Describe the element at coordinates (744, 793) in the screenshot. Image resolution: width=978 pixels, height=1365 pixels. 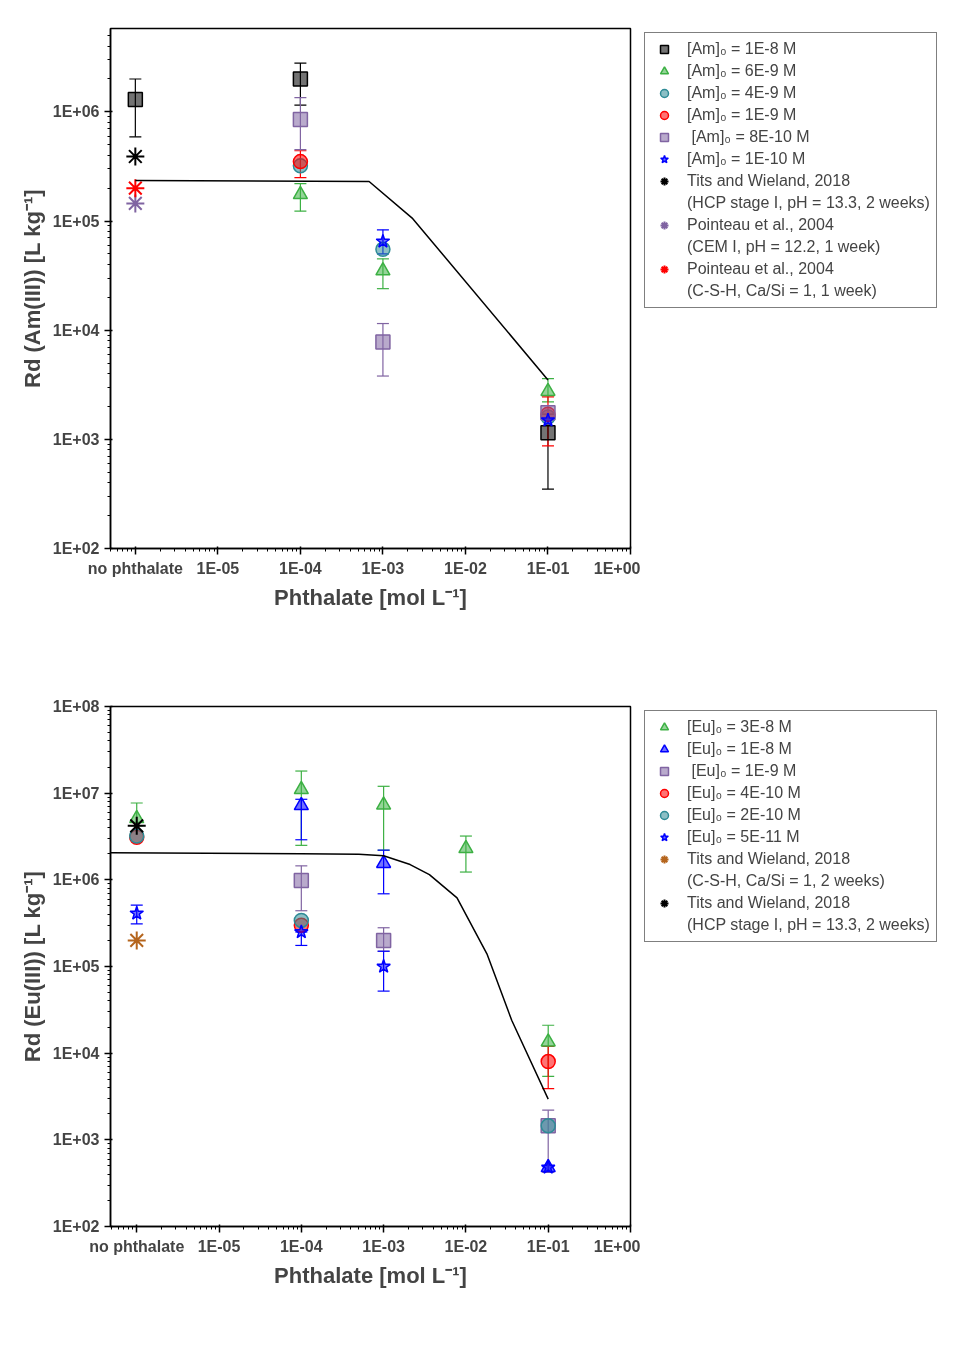
I see `legend-label: [Eu]₀ = 4E-10 M` at that location.